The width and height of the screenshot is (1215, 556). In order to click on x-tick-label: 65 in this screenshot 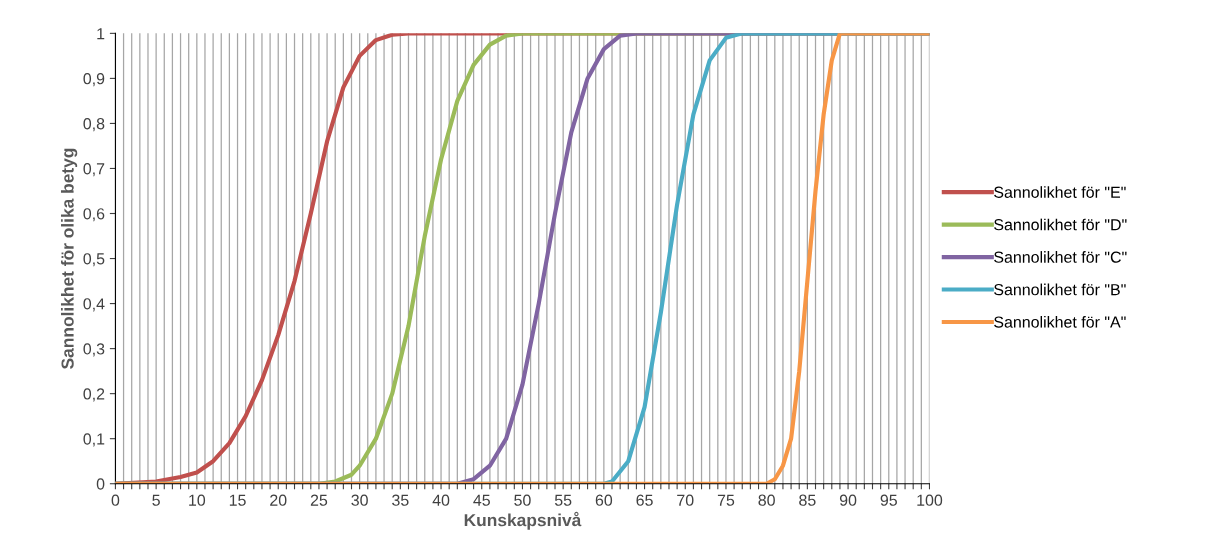, I will do `click(644, 500)`.